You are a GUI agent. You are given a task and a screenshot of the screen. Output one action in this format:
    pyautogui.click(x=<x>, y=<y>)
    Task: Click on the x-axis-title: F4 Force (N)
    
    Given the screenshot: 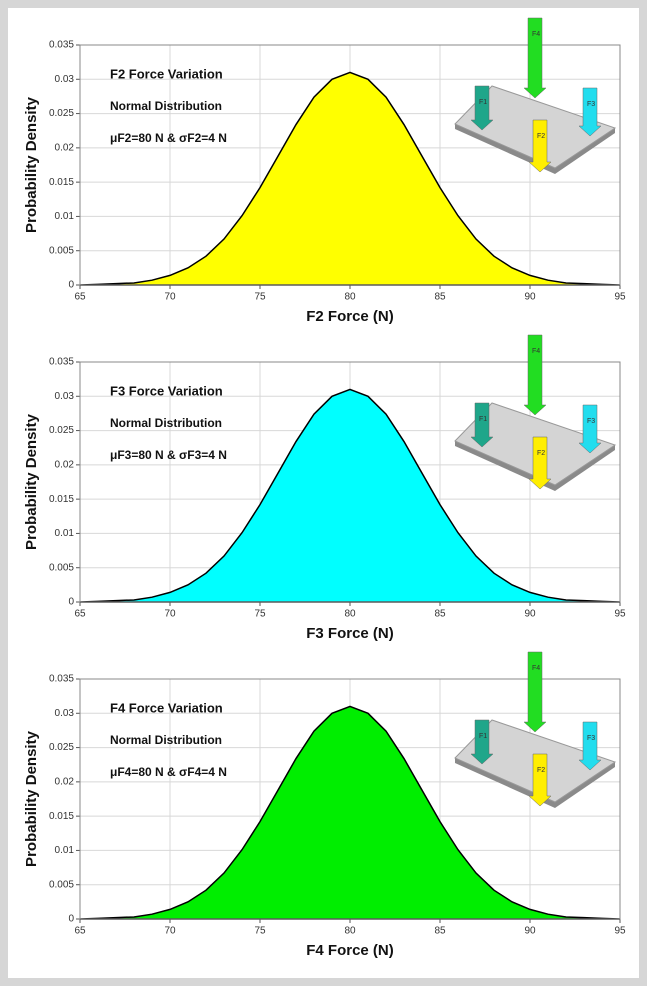 What is the action you would take?
    pyautogui.click(x=350, y=950)
    